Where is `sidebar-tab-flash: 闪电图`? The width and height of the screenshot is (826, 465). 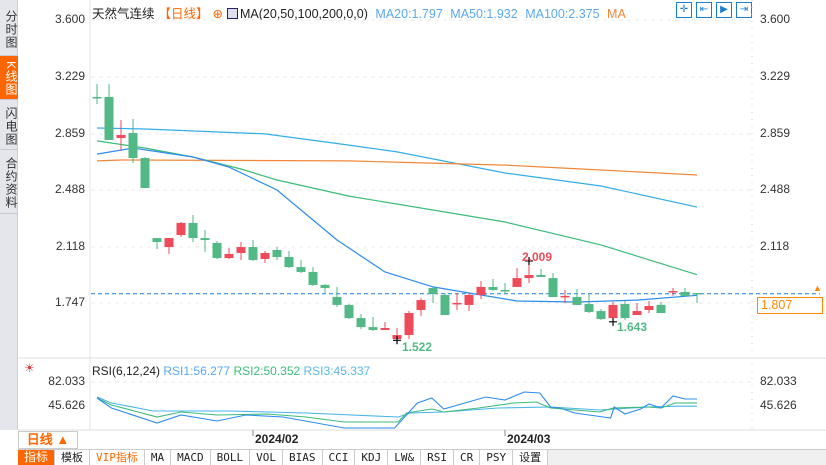
sidebar-tab-flash: 闪电图 is located at coordinates (9, 125).